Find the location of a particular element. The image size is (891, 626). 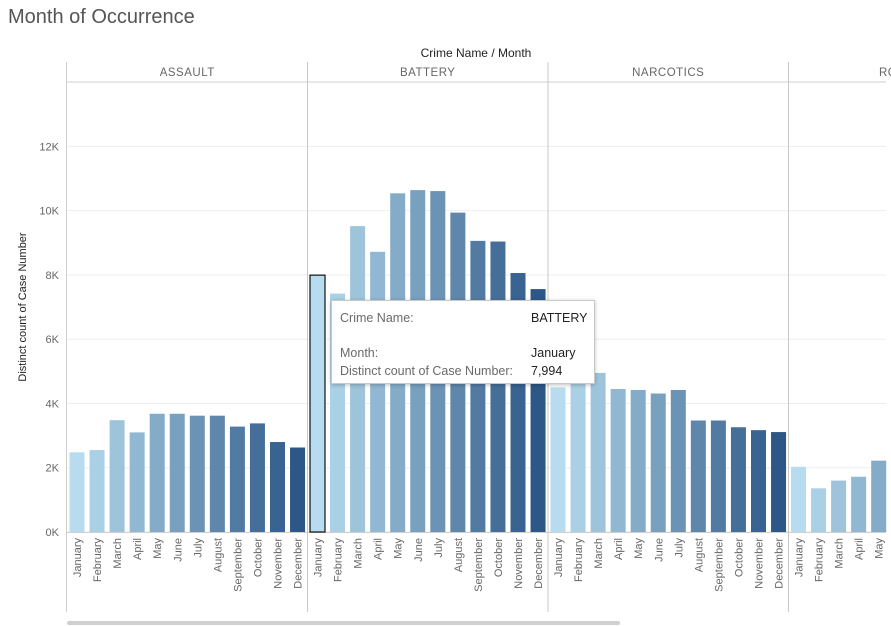

tooltip-month-value: January is located at coordinates (553, 353).